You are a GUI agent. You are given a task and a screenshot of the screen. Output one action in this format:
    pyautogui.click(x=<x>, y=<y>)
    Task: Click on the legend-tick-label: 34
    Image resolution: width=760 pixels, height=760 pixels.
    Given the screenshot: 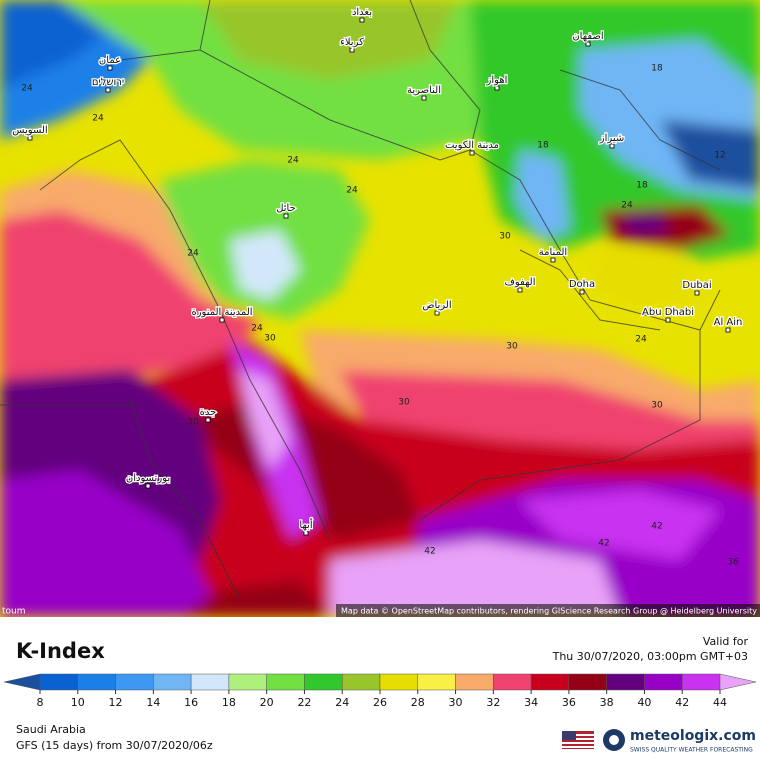 What is the action you would take?
    pyautogui.click(x=531, y=702)
    